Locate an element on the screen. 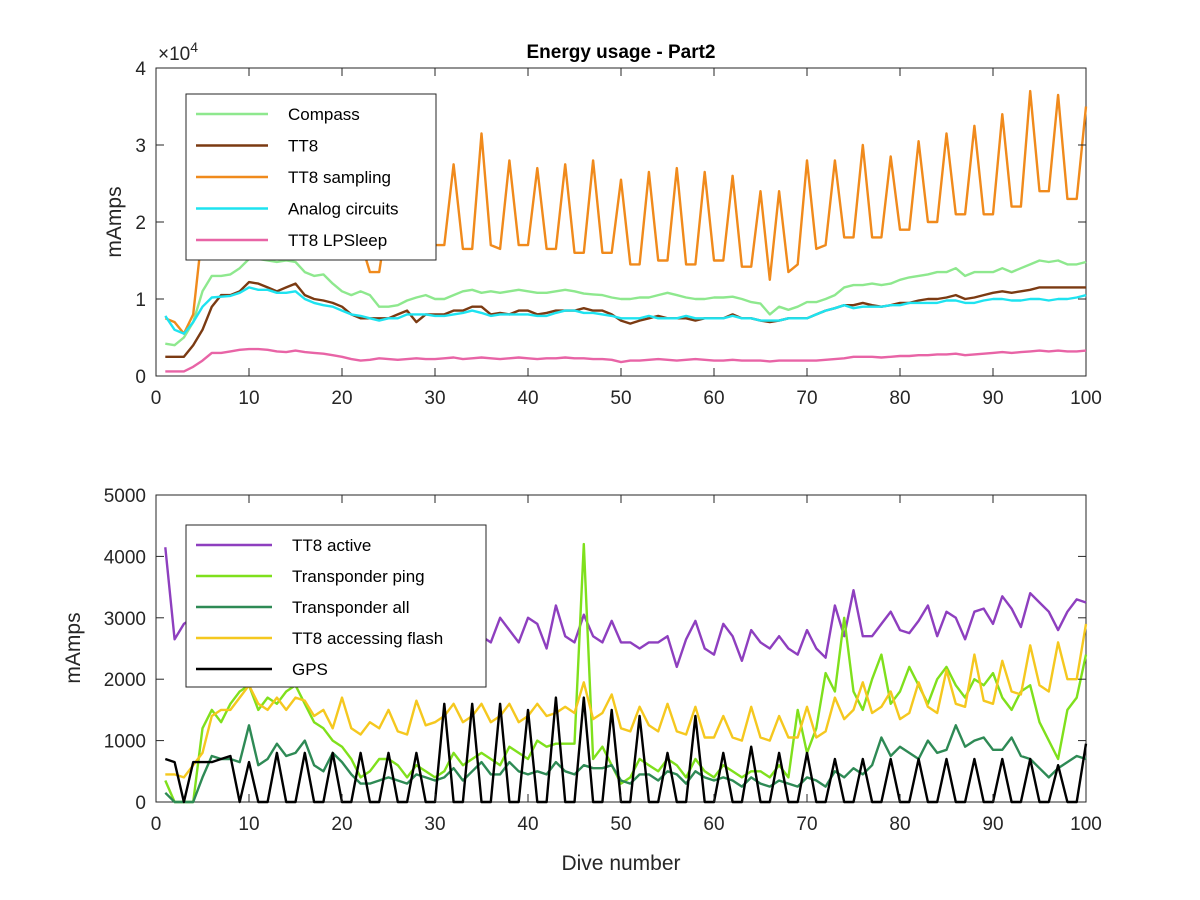 The width and height of the screenshot is (1200, 900). y-tick-label: 2000 is located at coordinates (125, 680).